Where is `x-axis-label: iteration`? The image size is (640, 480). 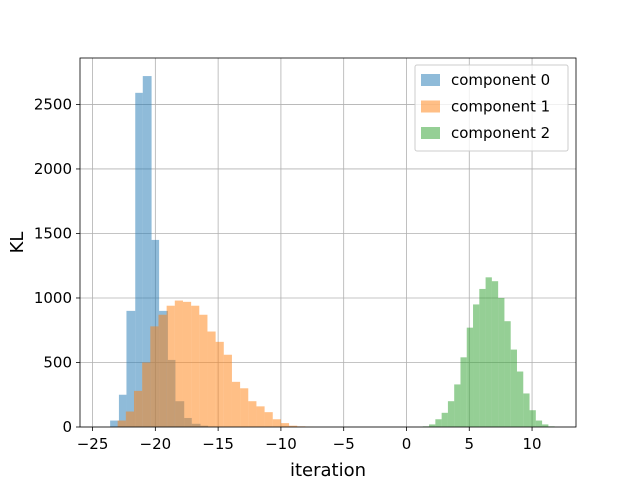 x-axis-label: iteration is located at coordinates (328, 470).